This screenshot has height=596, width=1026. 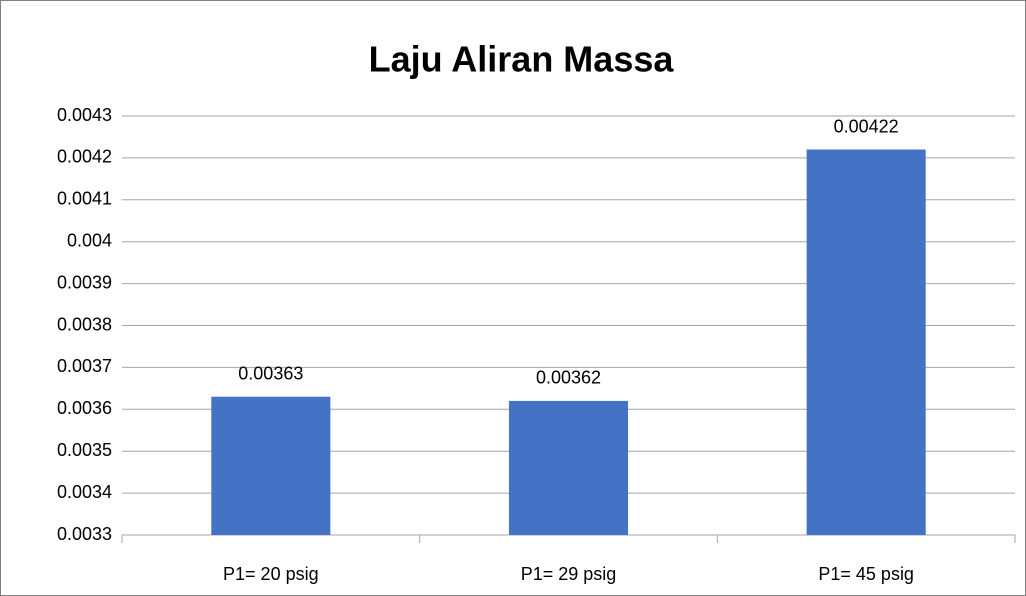 I want to click on data-label: 0.00422, so click(x=866, y=126).